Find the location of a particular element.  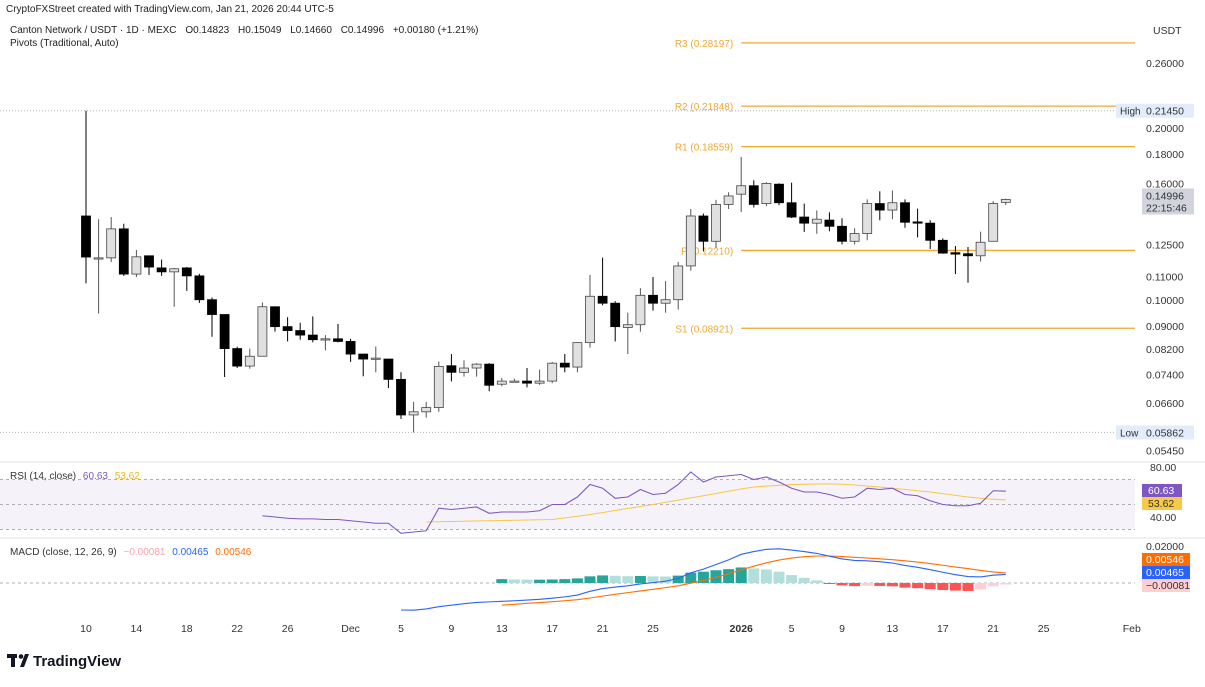

time-tick: 5 is located at coordinates (792, 629).